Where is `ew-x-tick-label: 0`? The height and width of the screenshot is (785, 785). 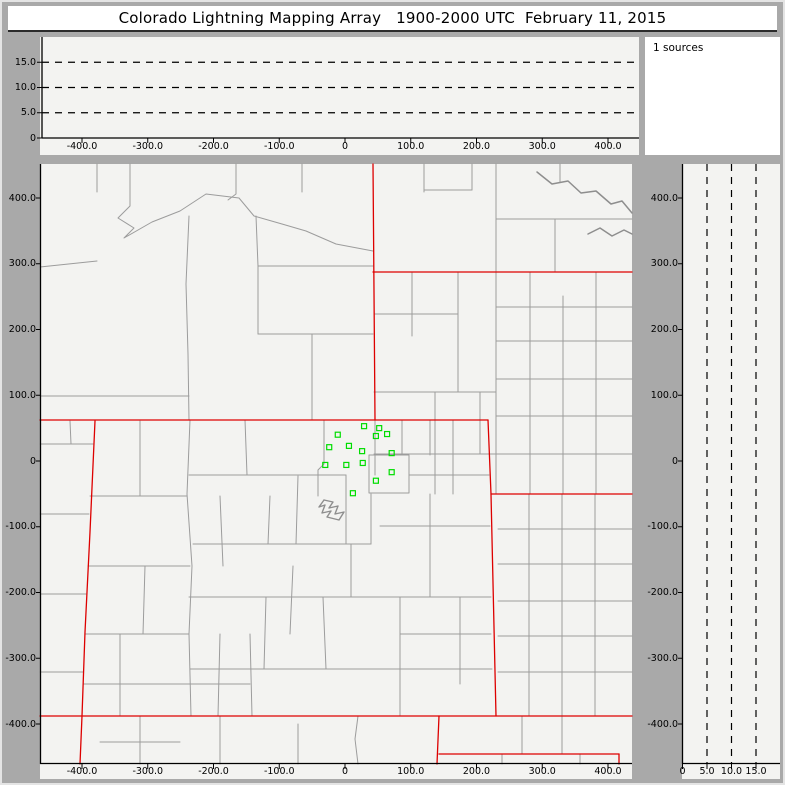
ew-x-tick-label: 0 is located at coordinates (345, 146).